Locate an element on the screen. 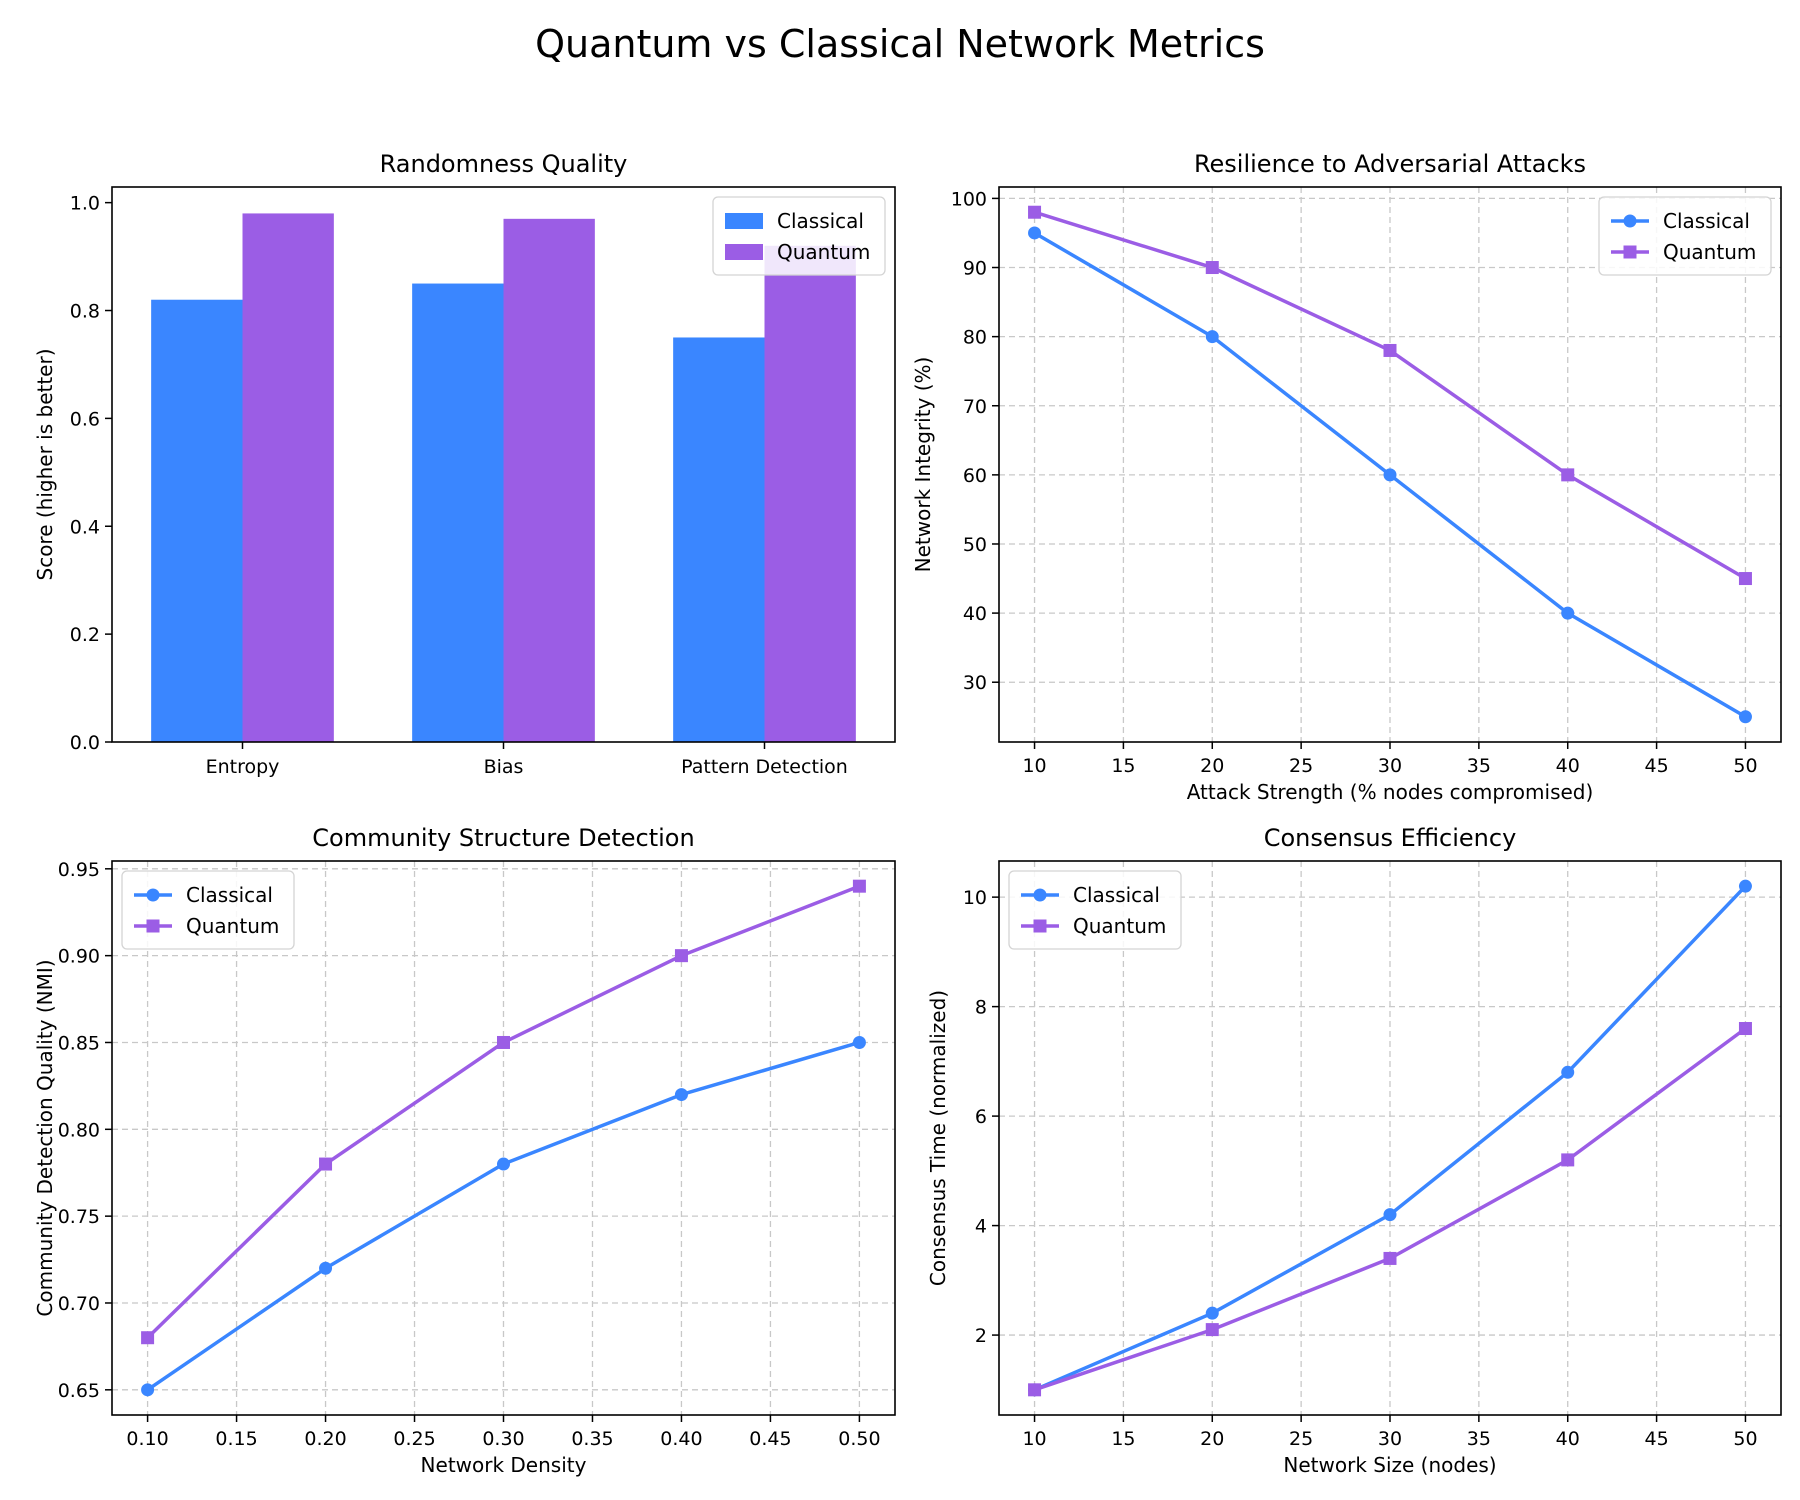  x-tick-label: Bias is located at coordinates (504, 767).